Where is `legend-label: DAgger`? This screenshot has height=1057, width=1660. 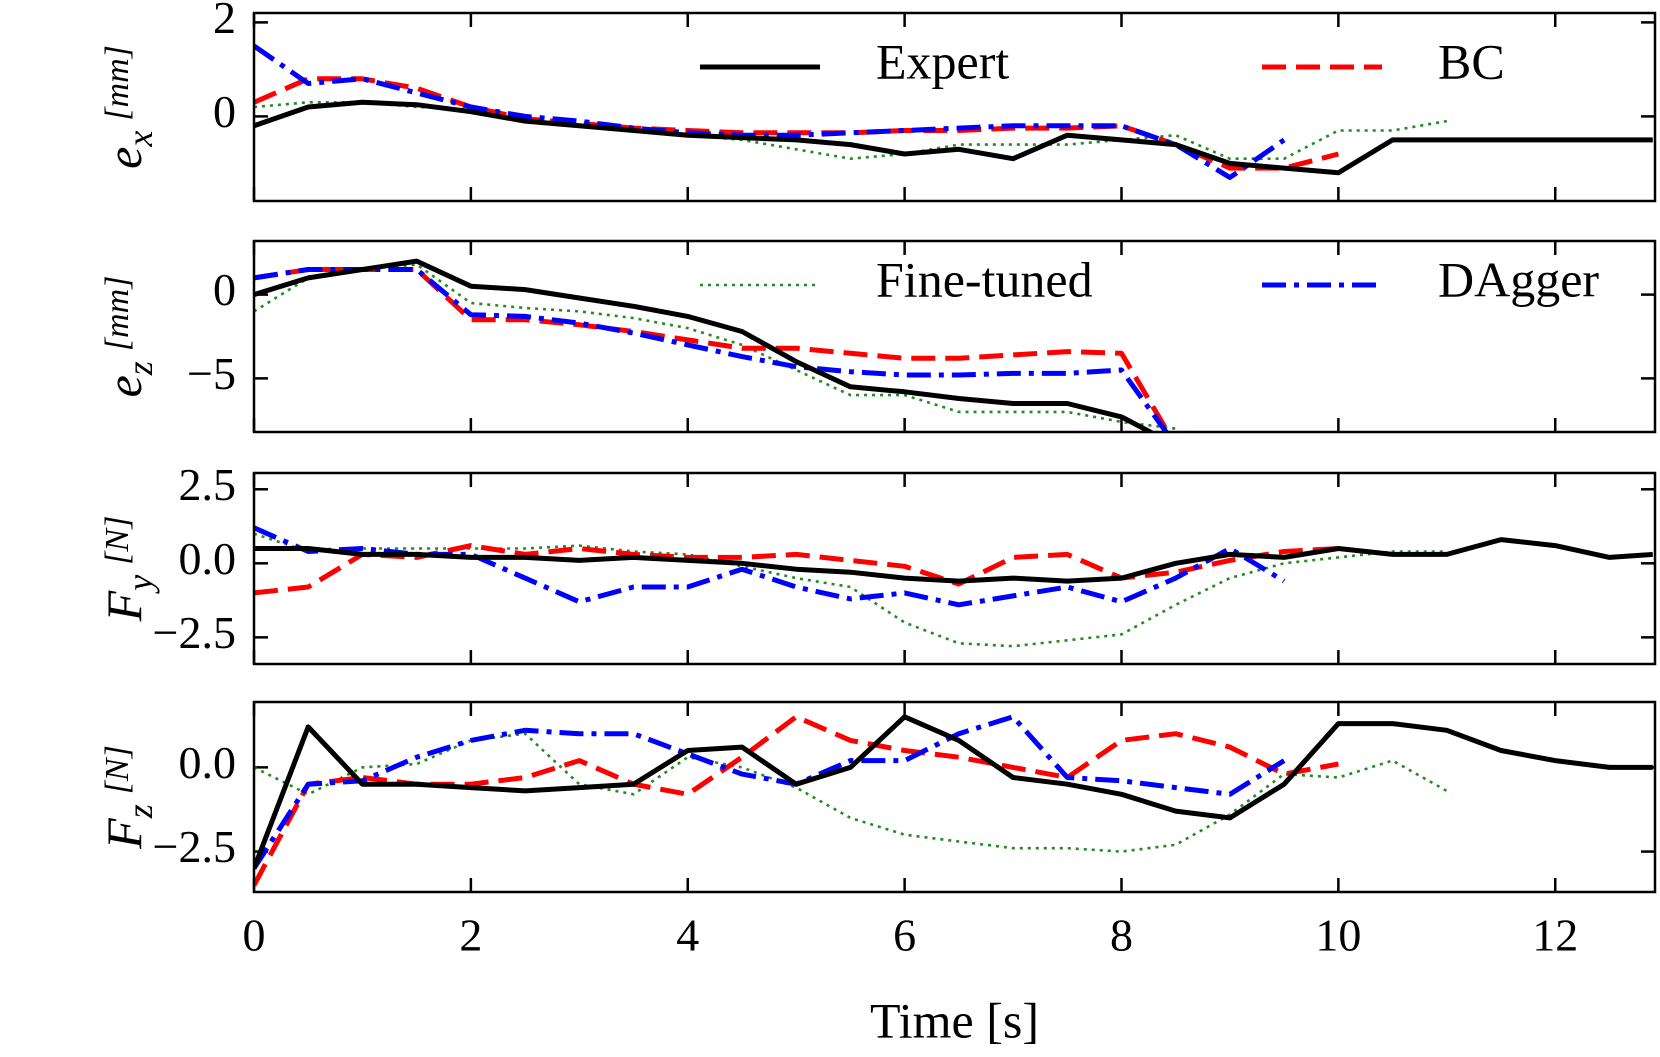
legend-label: DAgger is located at coordinates (1518, 279).